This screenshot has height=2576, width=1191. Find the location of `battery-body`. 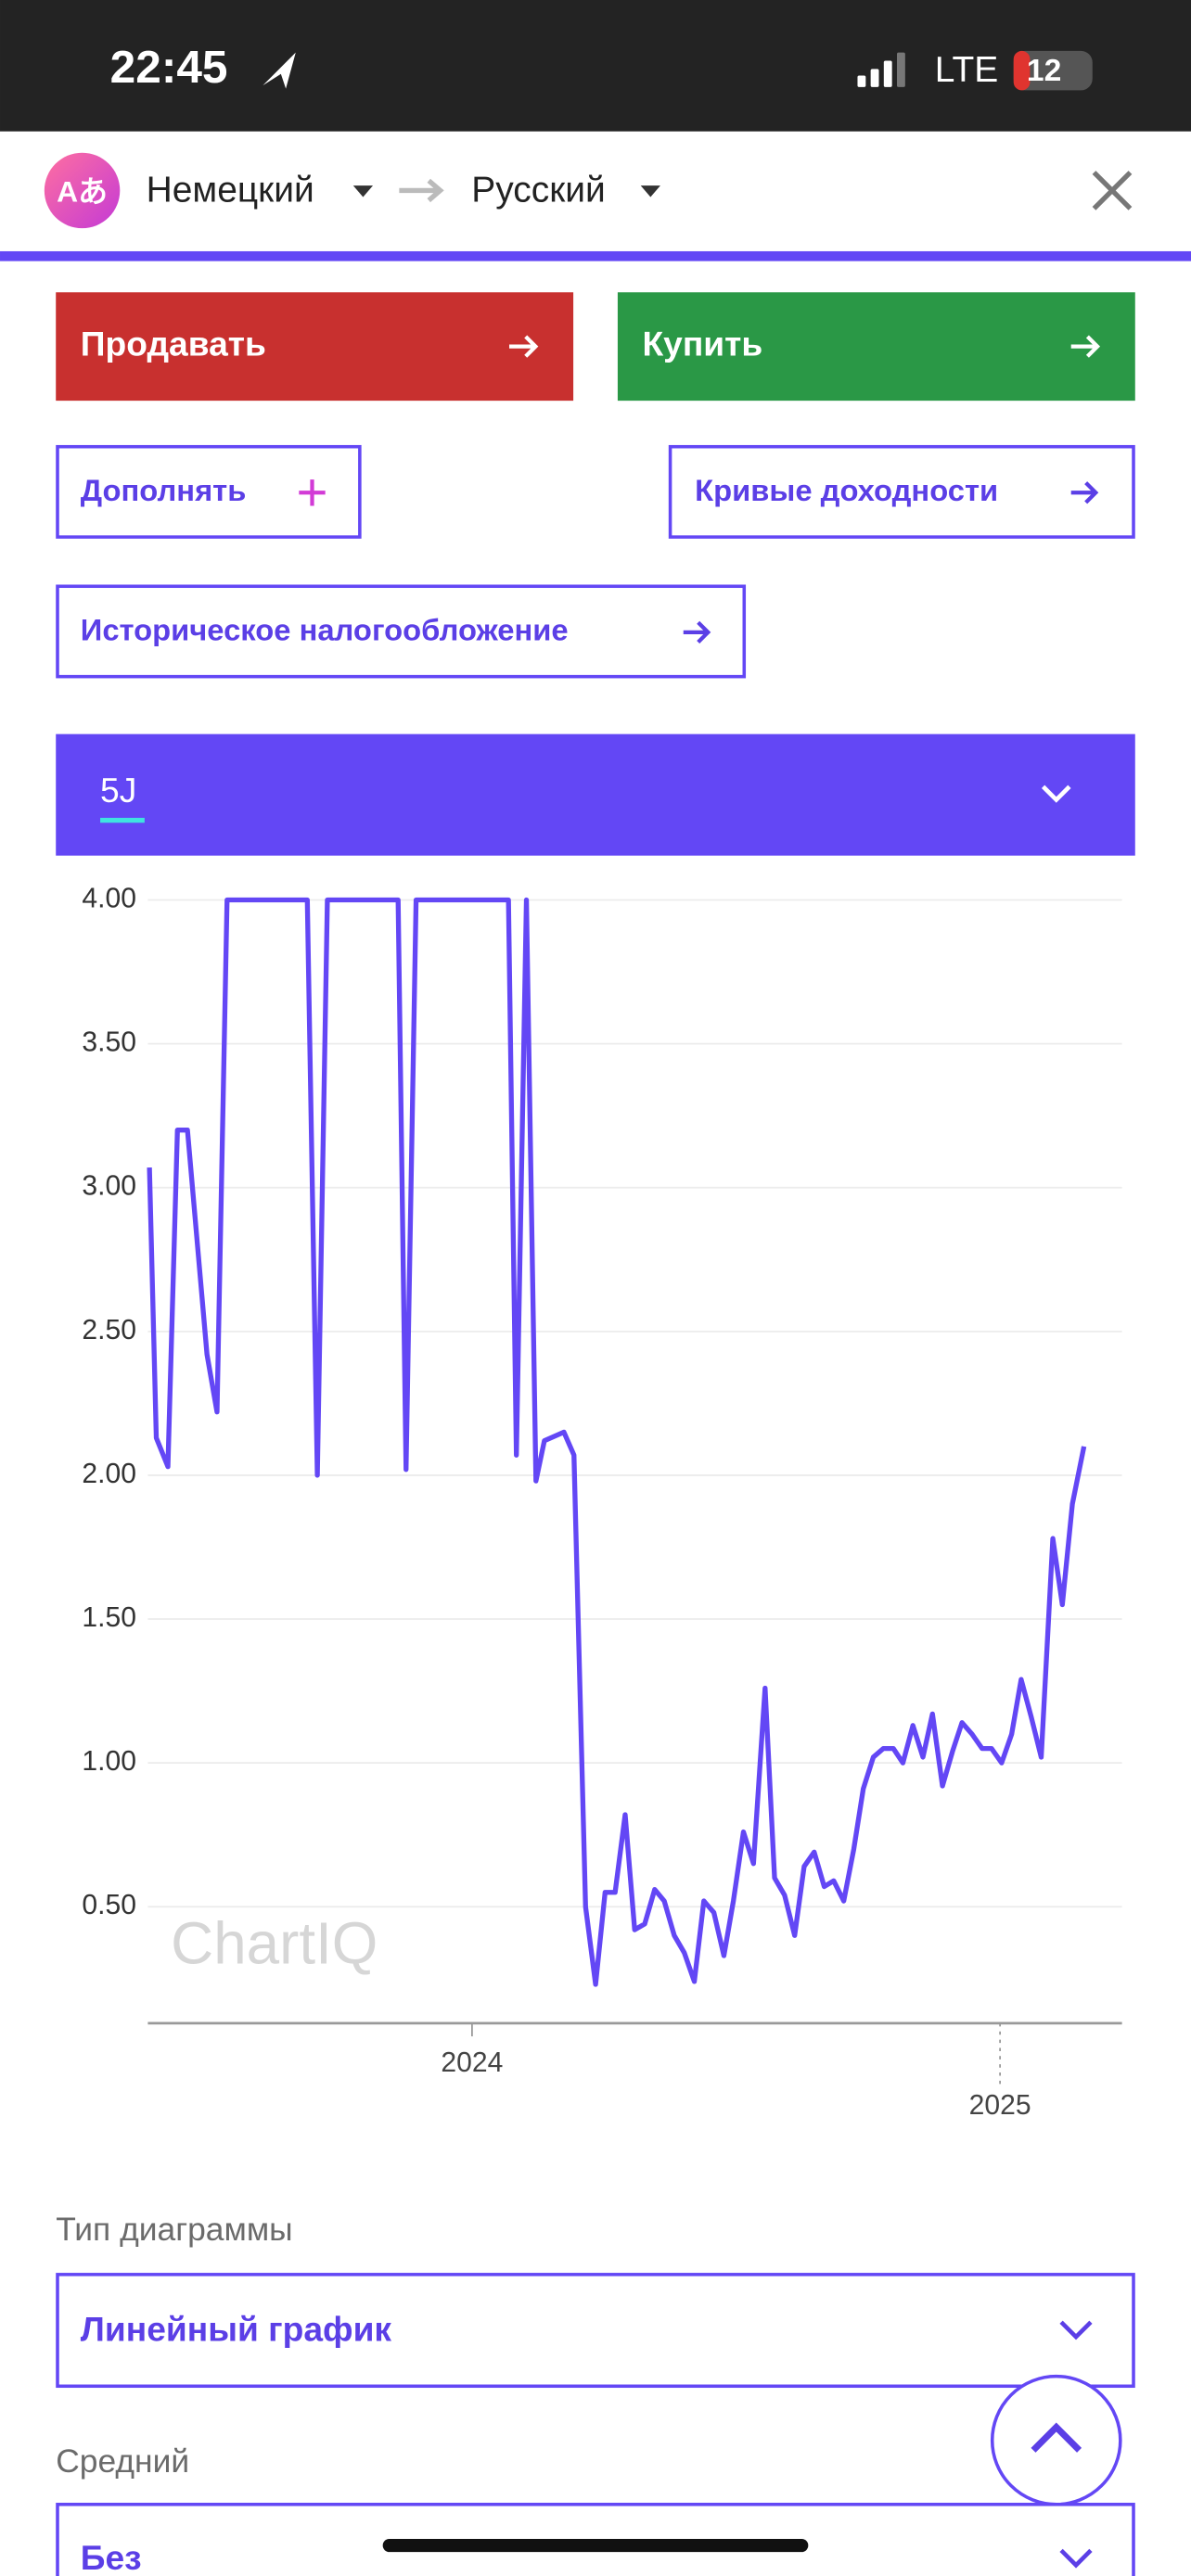

battery-body is located at coordinates (1053, 71).